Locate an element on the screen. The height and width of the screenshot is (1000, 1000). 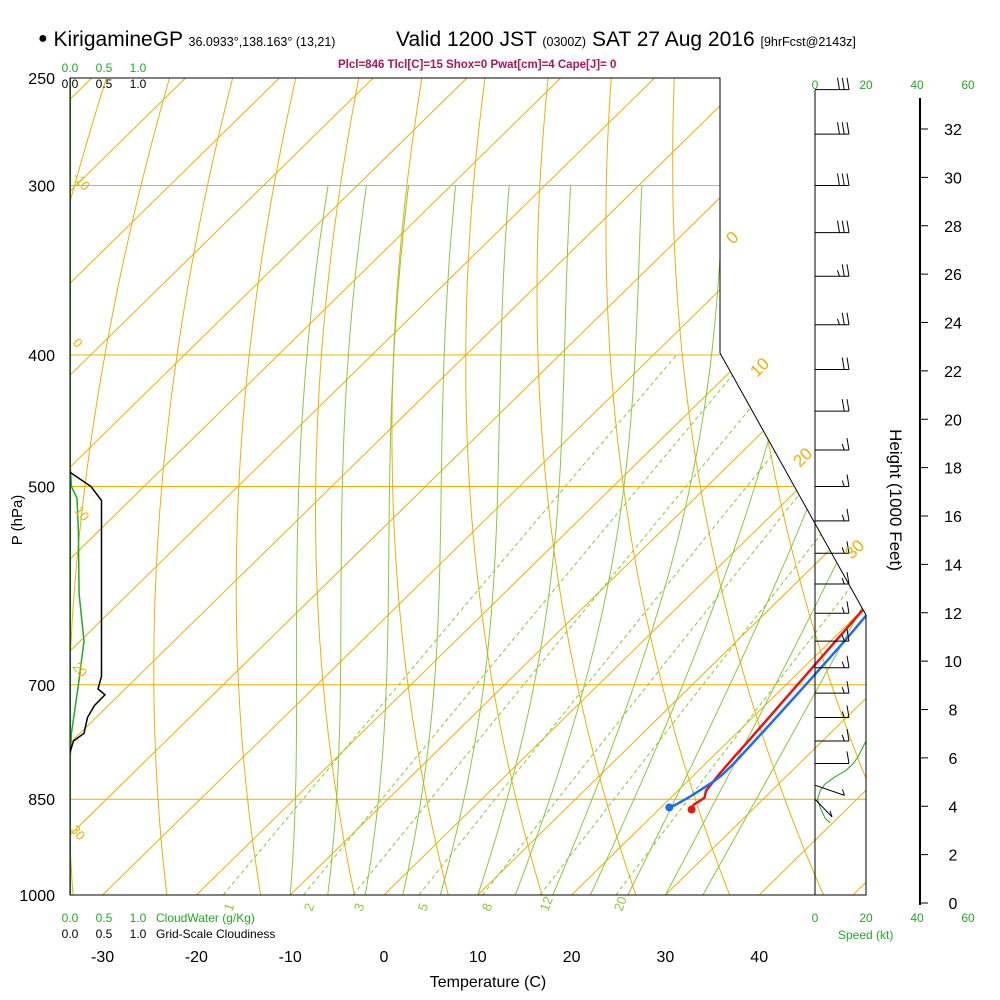
cloudiness-tick-top: 1.0 is located at coordinates (138, 84).